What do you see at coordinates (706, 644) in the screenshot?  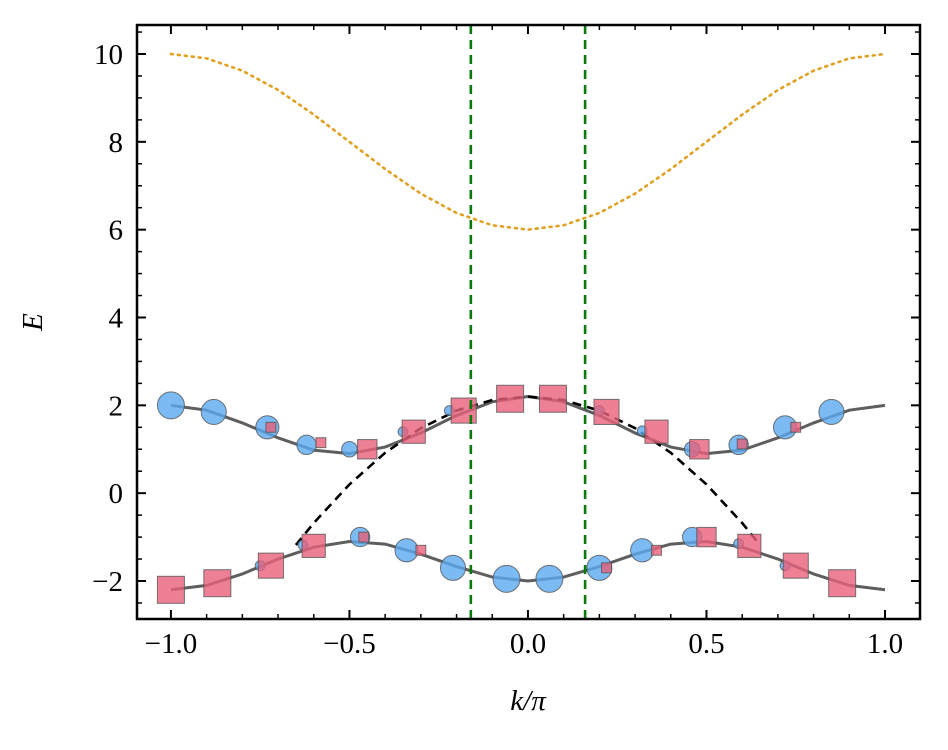 I see `x-tick-label: 0.5` at bounding box center [706, 644].